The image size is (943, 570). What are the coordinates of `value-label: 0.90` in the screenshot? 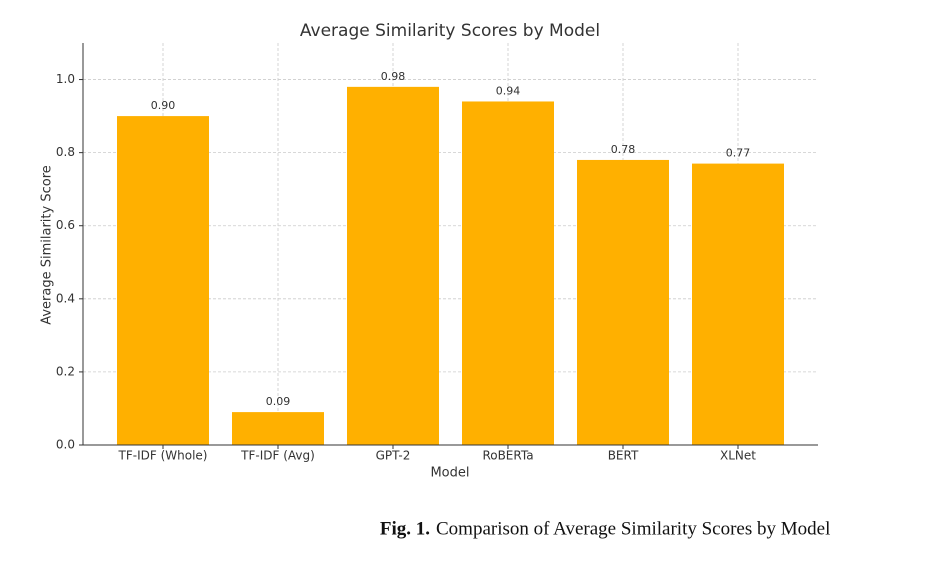 It's located at (163, 105).